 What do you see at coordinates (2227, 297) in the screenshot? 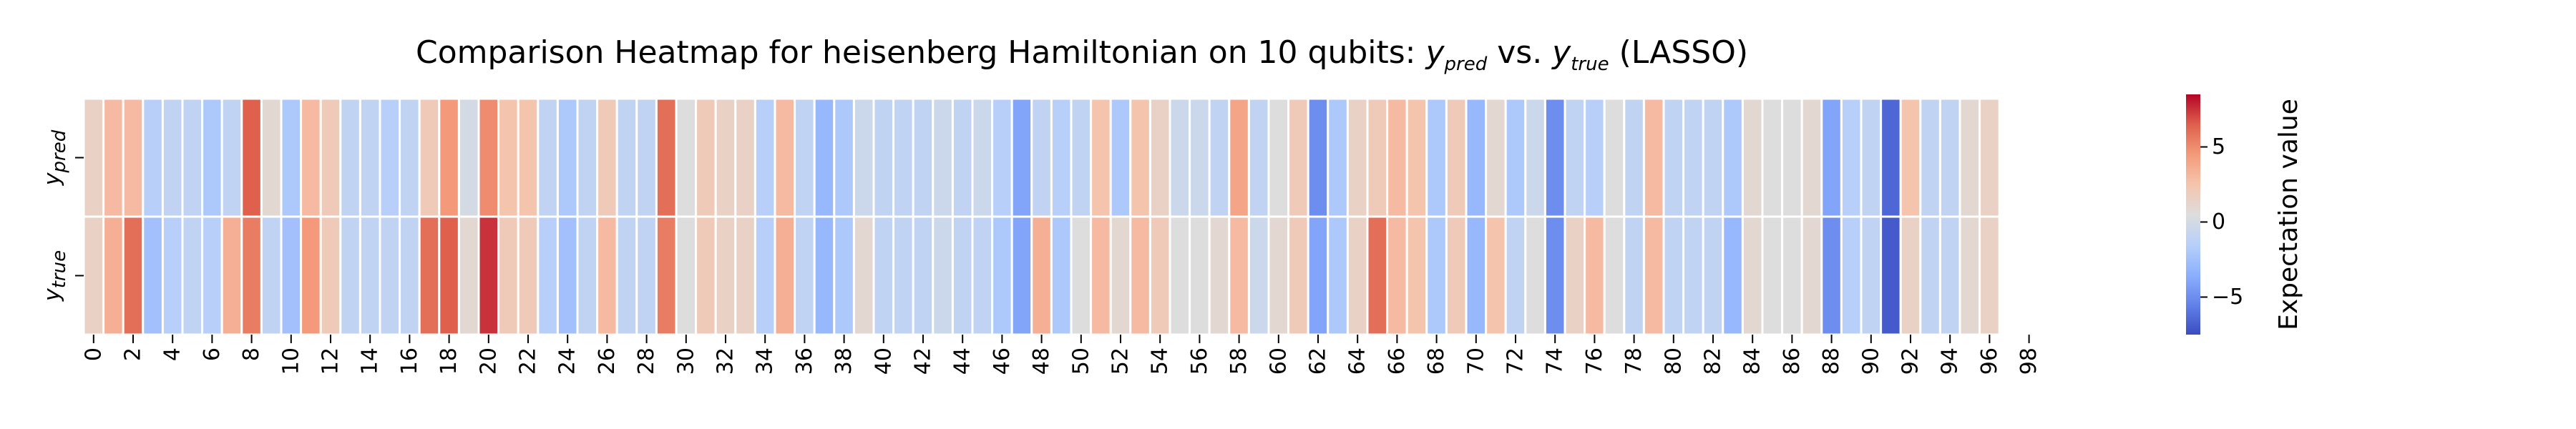
I see `colorbar-tick-label: −5` at bounding box center [2227, 297].